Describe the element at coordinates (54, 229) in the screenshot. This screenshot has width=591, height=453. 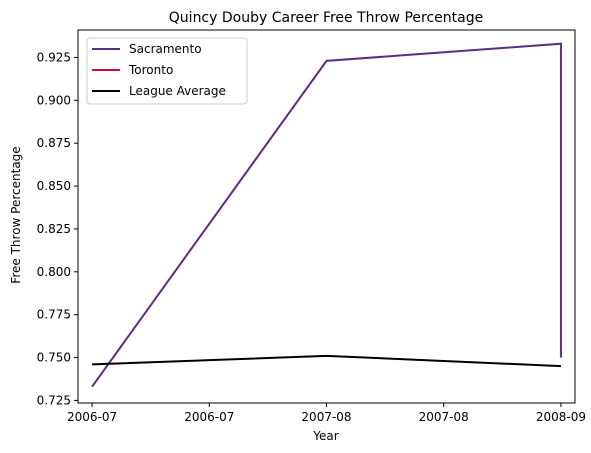
I see `y-tick-label: 0.825` at that location.